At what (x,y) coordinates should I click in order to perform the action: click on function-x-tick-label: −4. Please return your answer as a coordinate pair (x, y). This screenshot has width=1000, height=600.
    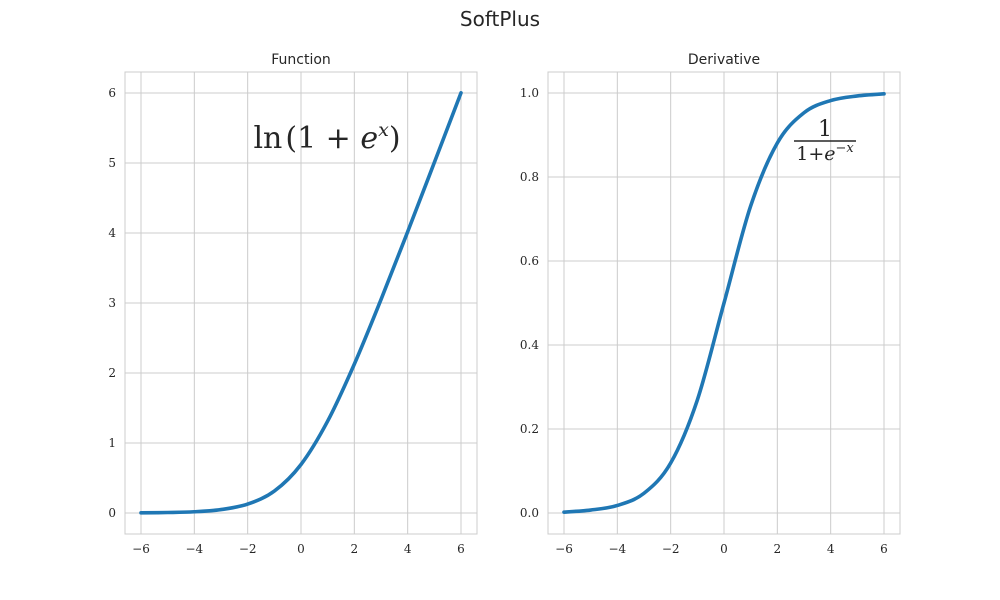
    Looking at the image, I should click on (194, 549).